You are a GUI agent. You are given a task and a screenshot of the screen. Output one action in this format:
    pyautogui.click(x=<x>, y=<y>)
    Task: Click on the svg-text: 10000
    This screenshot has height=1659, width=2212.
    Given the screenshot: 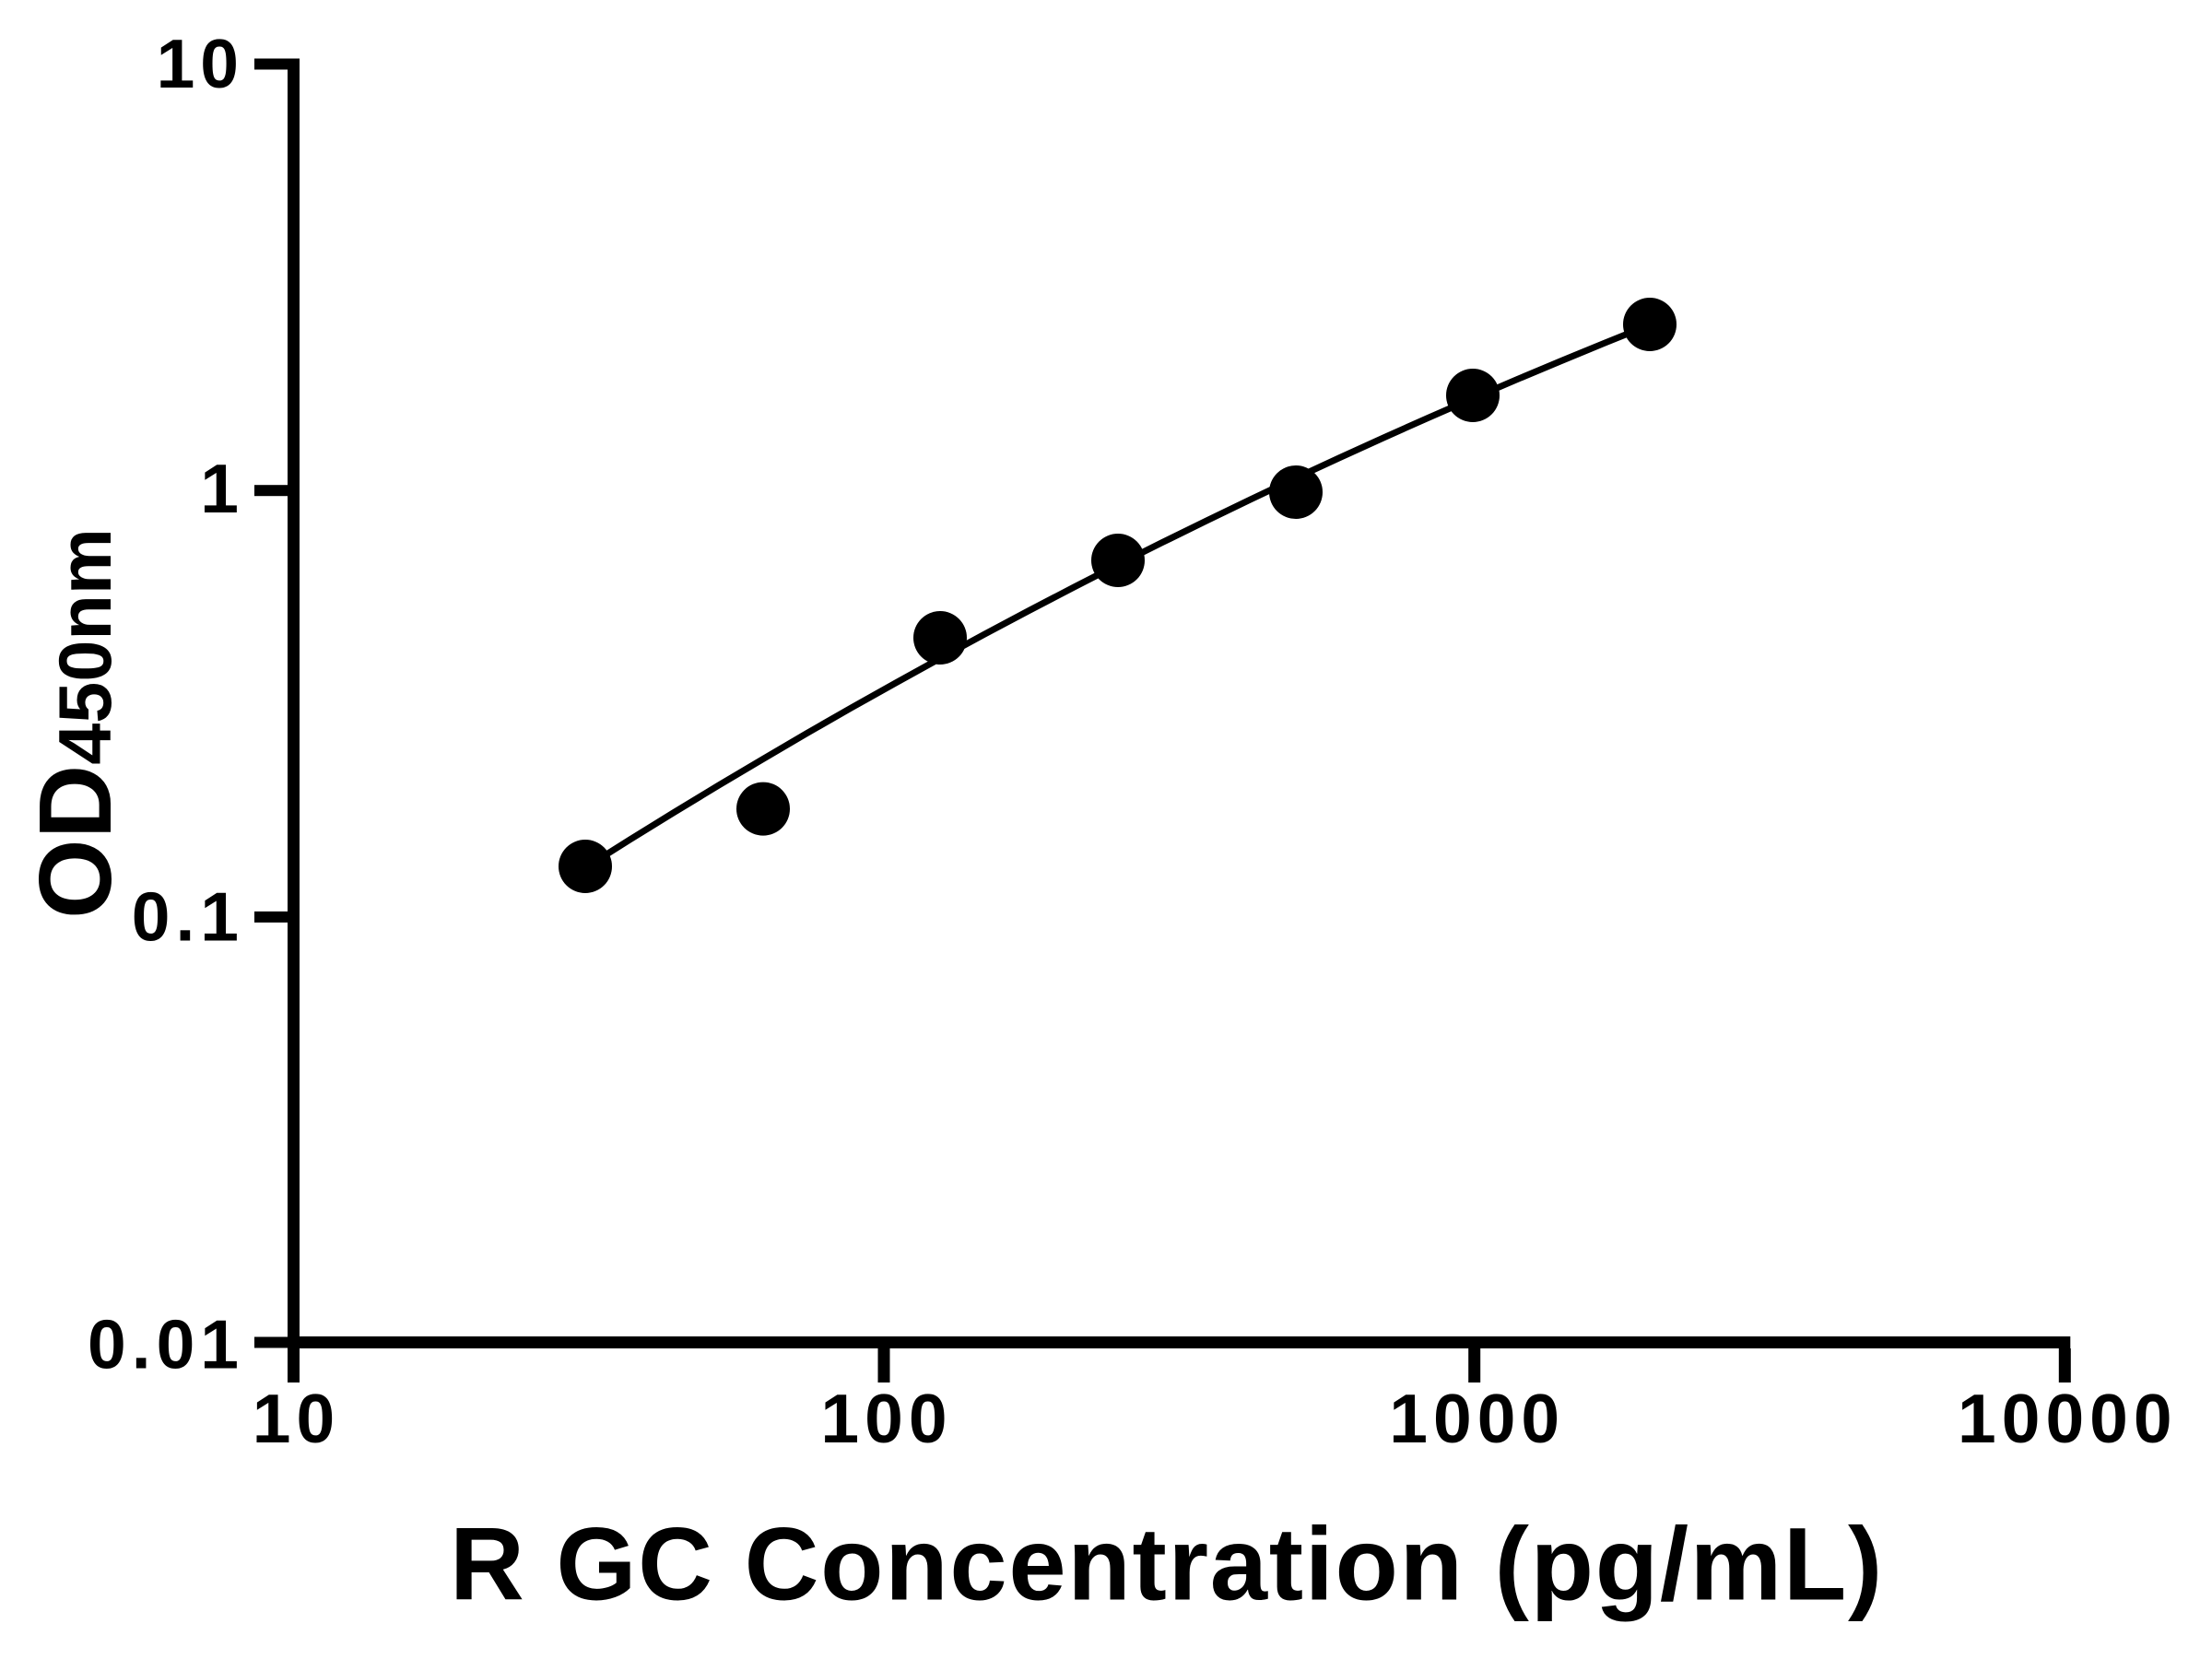 What is the action you would take?
    pyautogui.click(x=2068, y=1418)
    